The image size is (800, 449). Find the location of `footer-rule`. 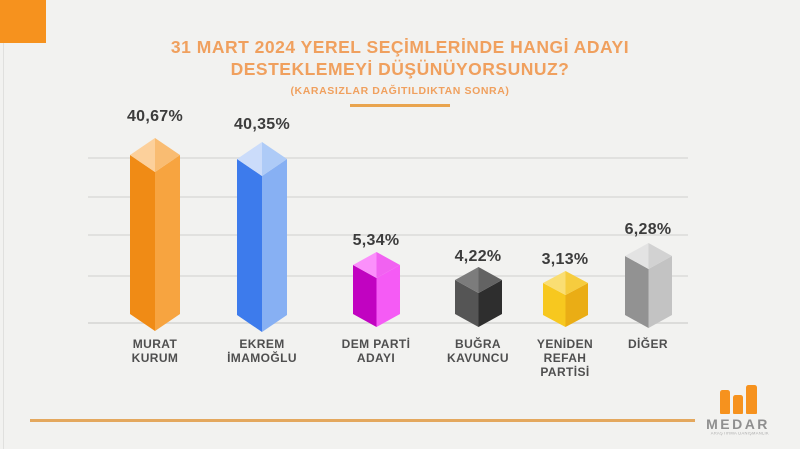

footer-rule is located at coordinates (362, 420).